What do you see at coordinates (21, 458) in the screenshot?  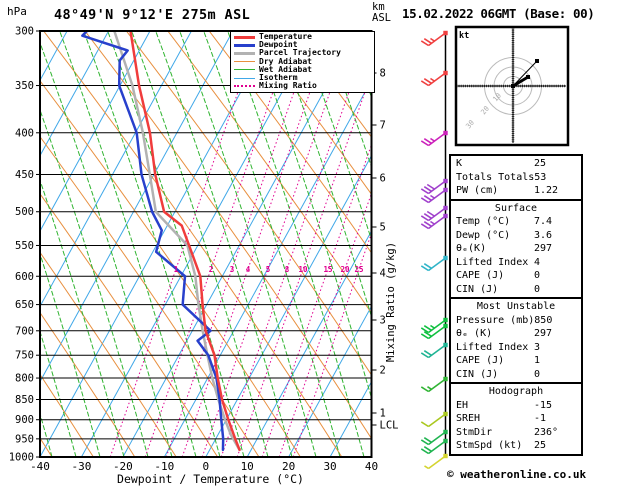 I see `pressure-tick-label: 1000` at bounding box center [21, 458].